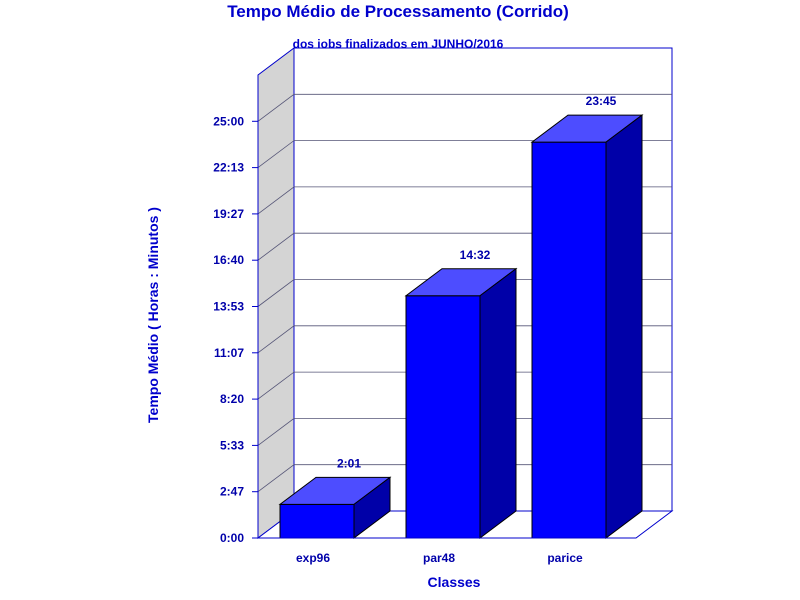 The height and width of the screenshot is (600, 800). What do you see at coordinates (565, 558) in the screenshot?
I see `x-tick-label: parice` at bounding box center [565, 558].